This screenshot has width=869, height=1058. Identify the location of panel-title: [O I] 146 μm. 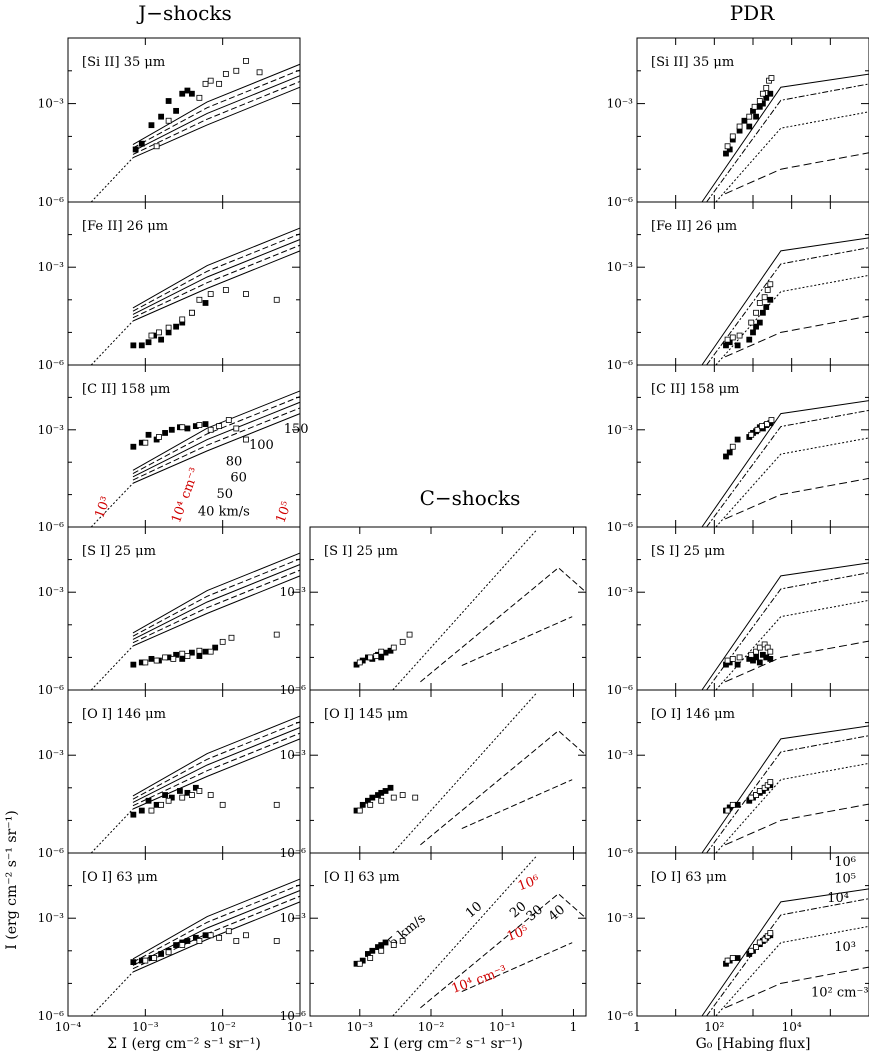
(693, 714).